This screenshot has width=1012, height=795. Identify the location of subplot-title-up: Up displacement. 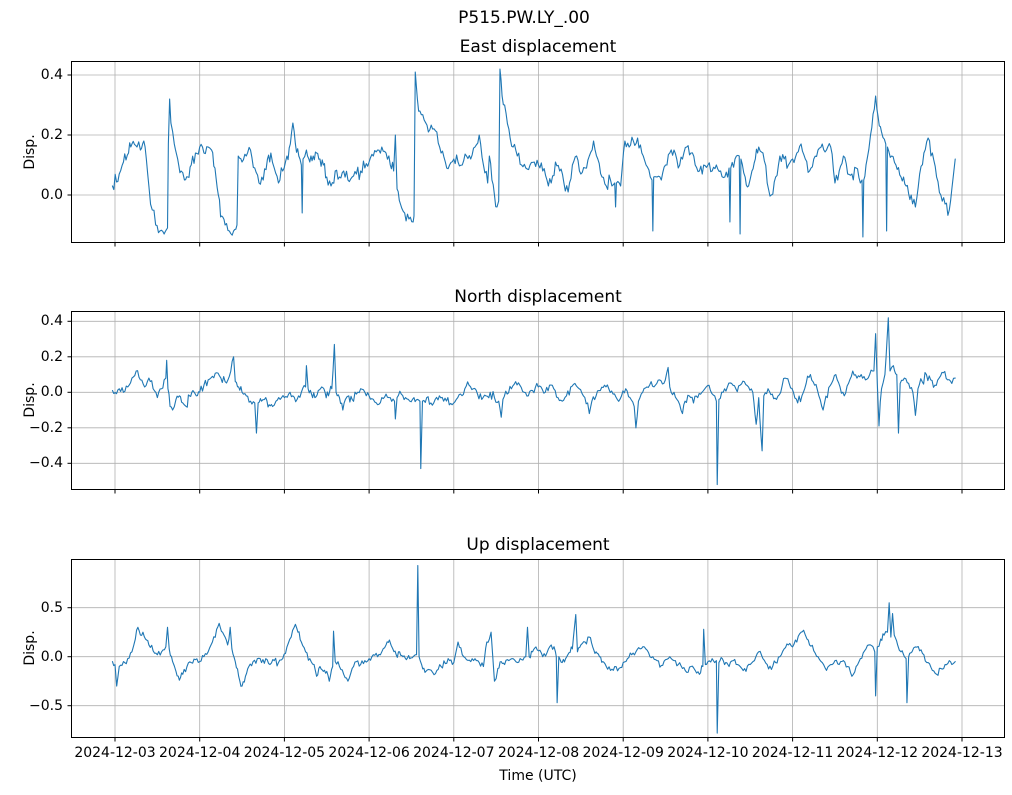
(538, 545).